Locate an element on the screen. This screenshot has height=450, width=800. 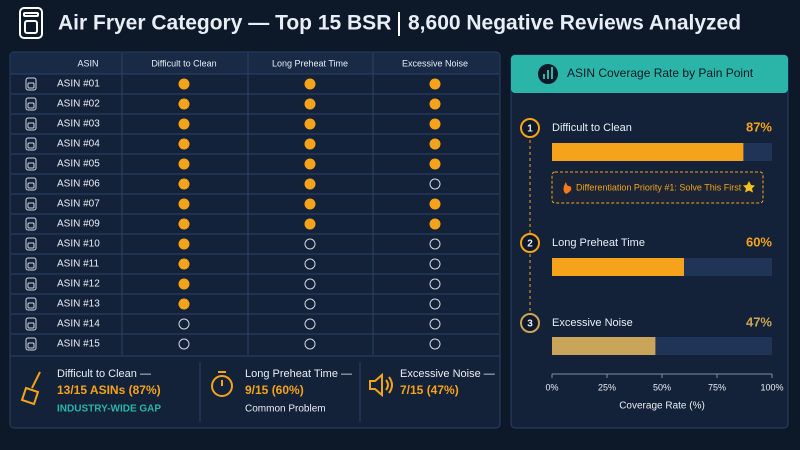
category-label: Excessive Noise is located at coordinates (592, 323).